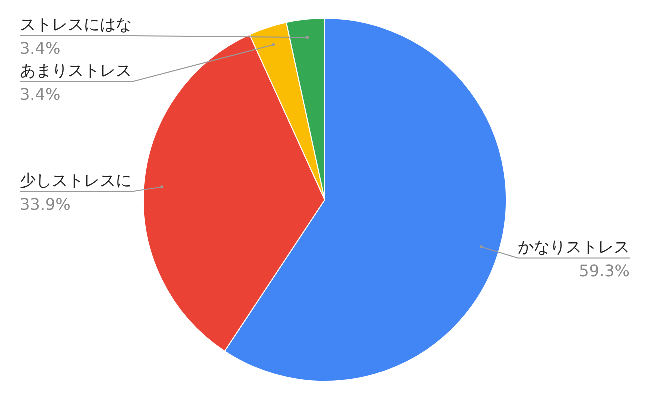  Describe the element at coordinates (604, 270) in the screenshot. I see `data-label: 59.3%` at that location.